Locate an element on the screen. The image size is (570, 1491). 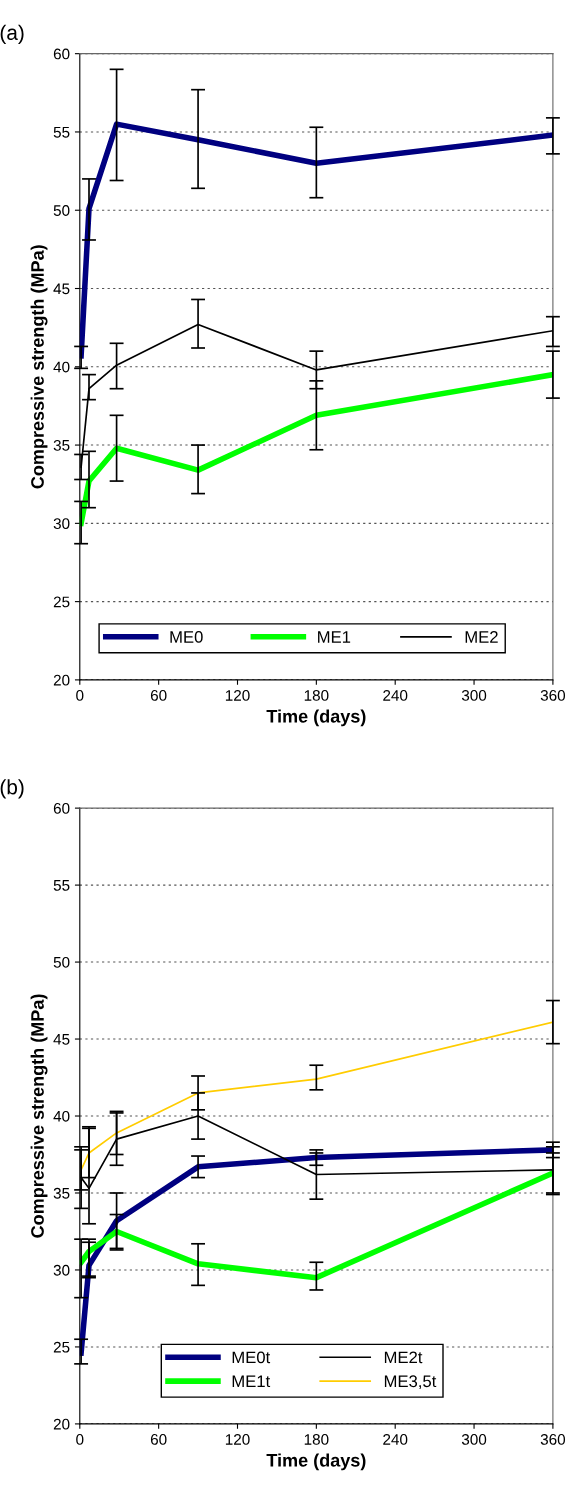
legend-label: ME1t is located at coordinates (251, 1381).